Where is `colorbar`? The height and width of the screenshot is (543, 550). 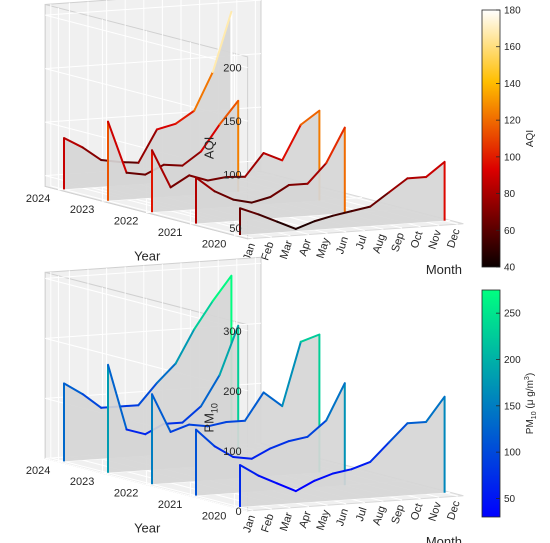 colorbar is located at coordinates (491, 403).